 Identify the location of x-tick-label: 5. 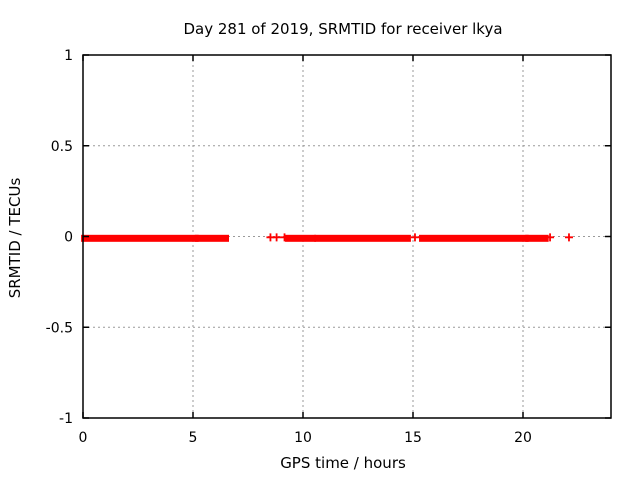
(193, 438).